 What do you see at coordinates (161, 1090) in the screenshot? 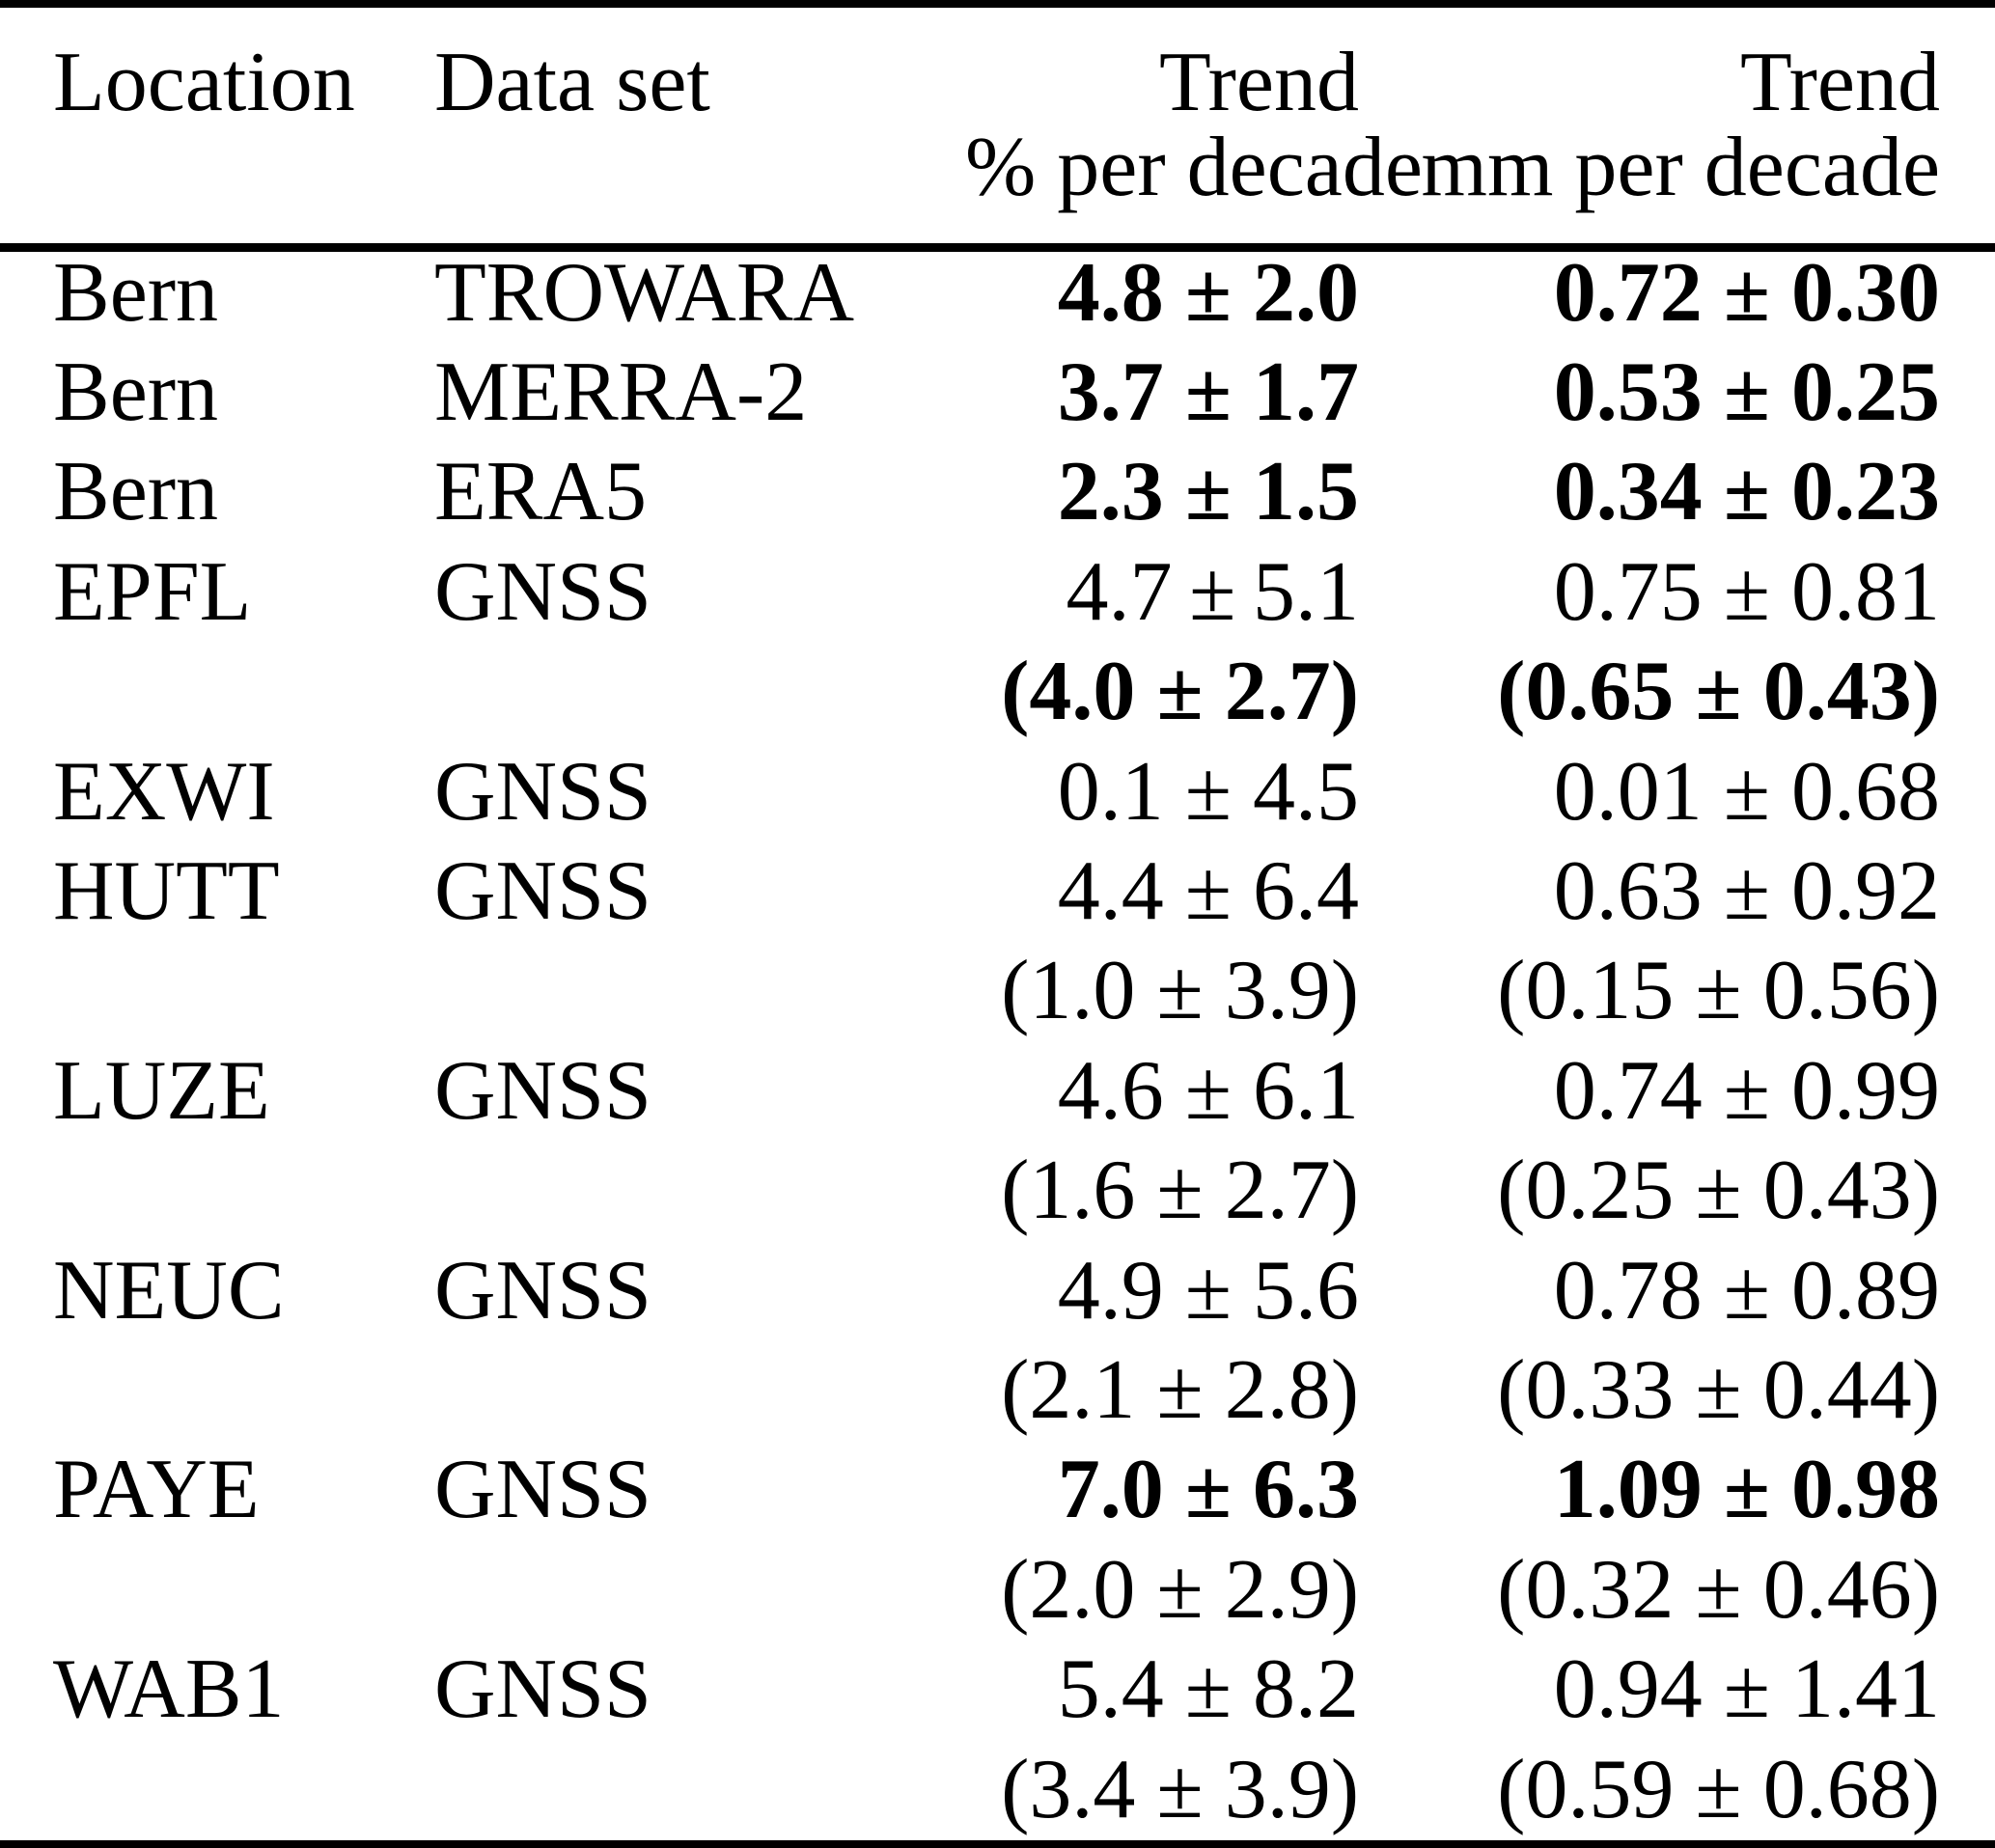
I see `location-cell: LUZE` at bounding box center [161, 1090].